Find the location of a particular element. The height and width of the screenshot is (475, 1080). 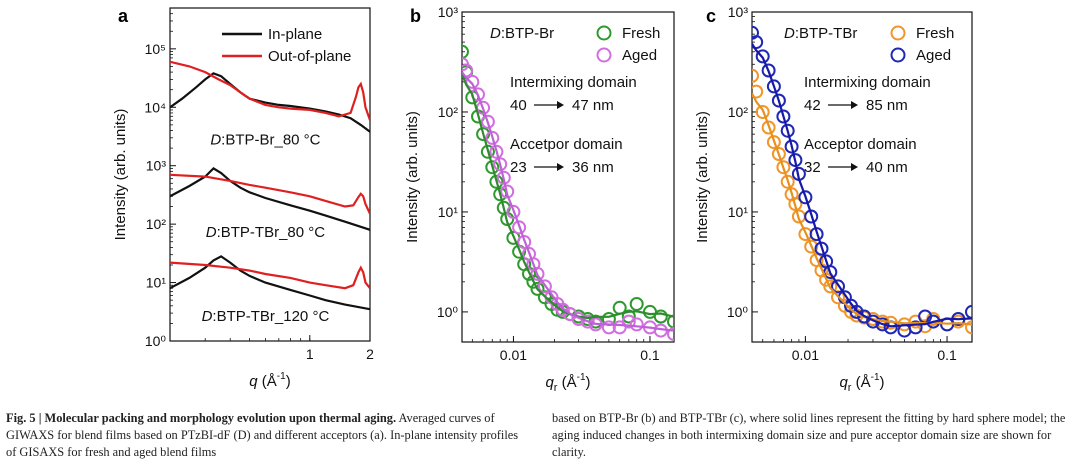

domain-to: 47 nm is located at coordinates (593, 105).